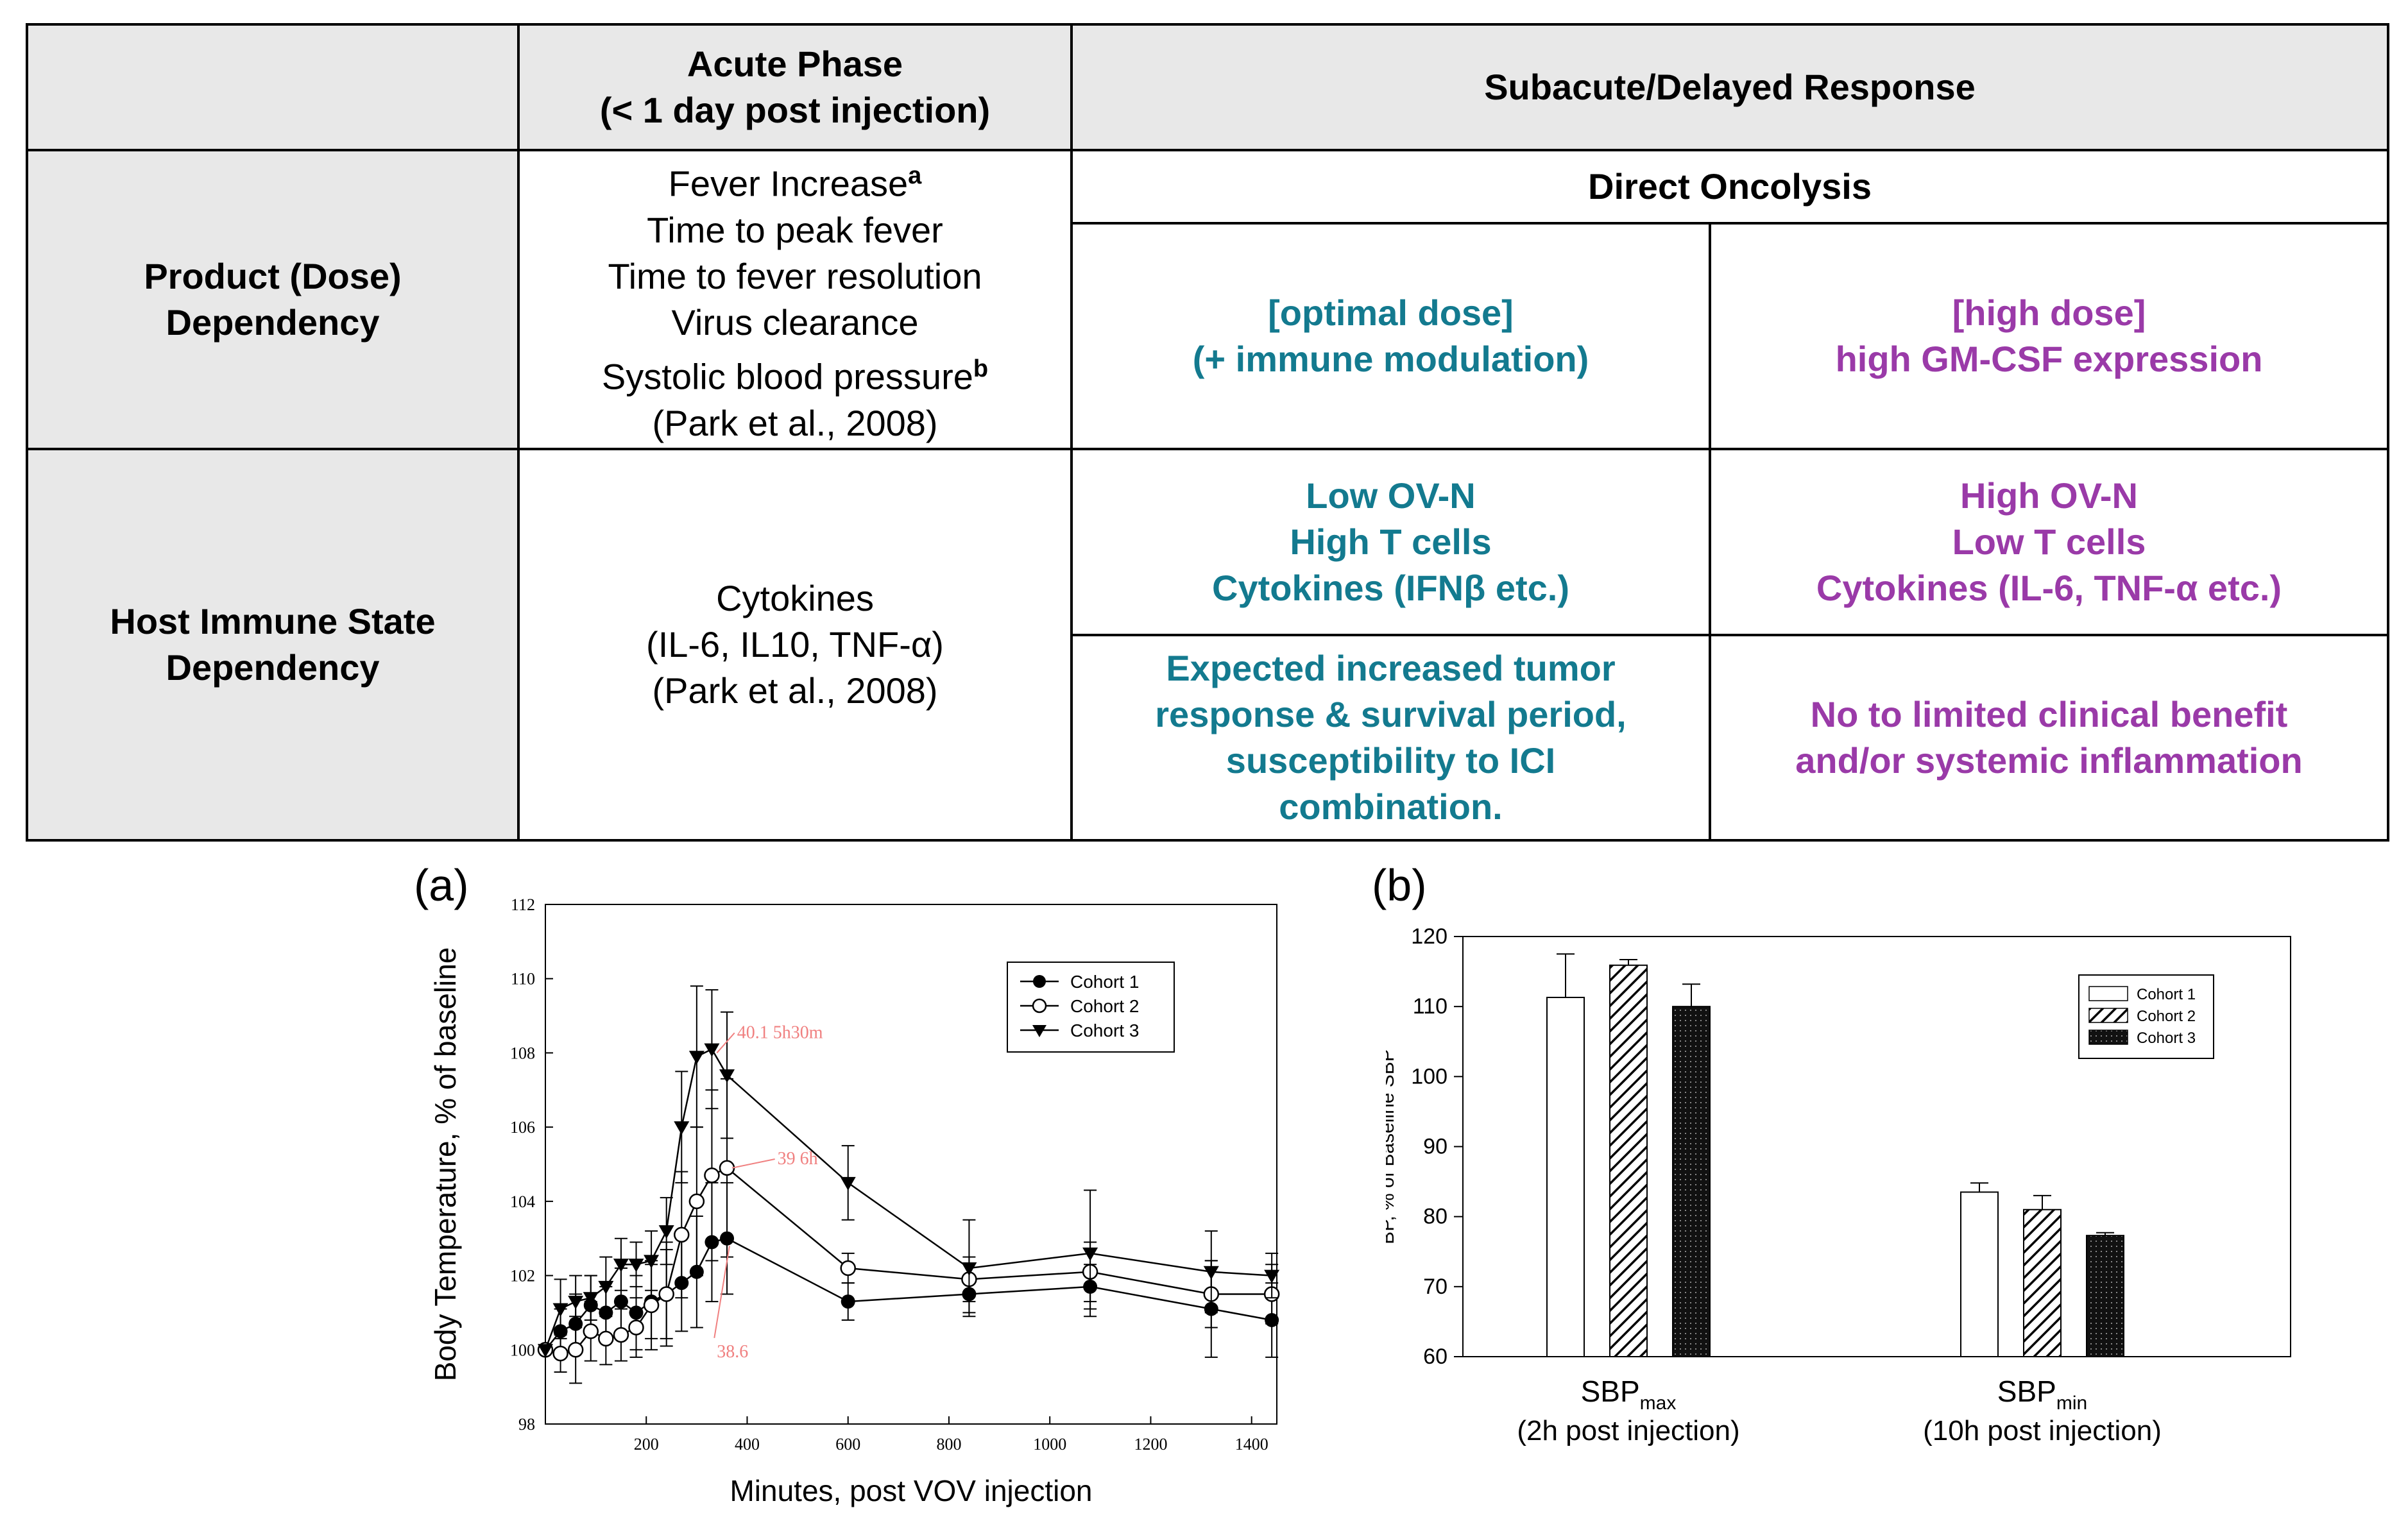  I want to click on acute-product-l6: (Park et al., 2008), so click(795, 422).